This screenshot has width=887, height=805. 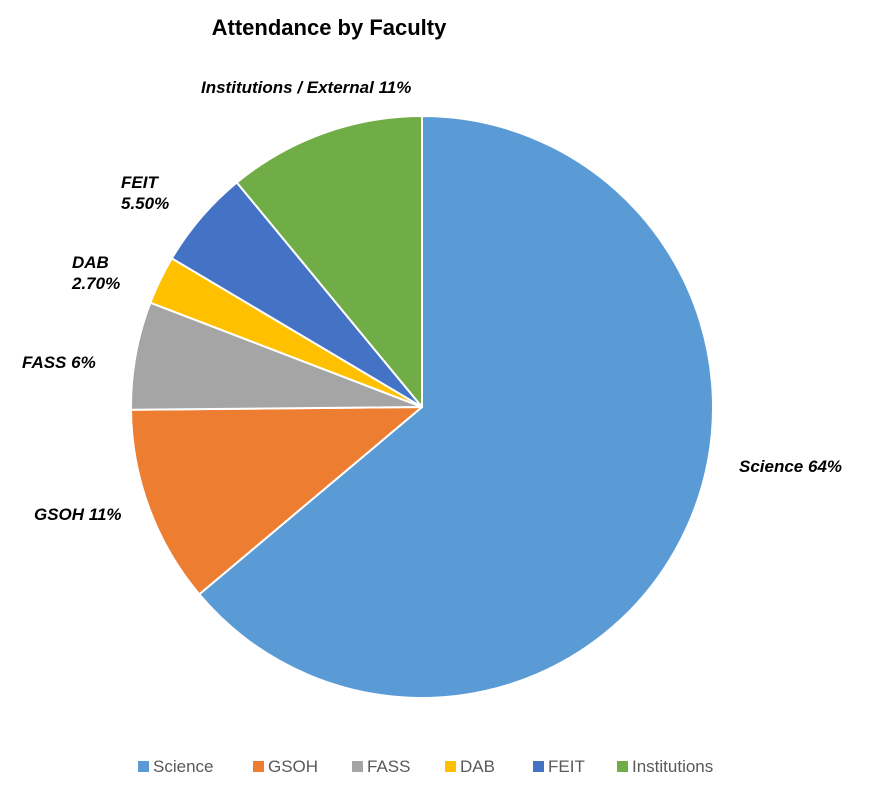 I want to click on data-label-gsoh: GSOH 11%, so click(x=78, y=514).